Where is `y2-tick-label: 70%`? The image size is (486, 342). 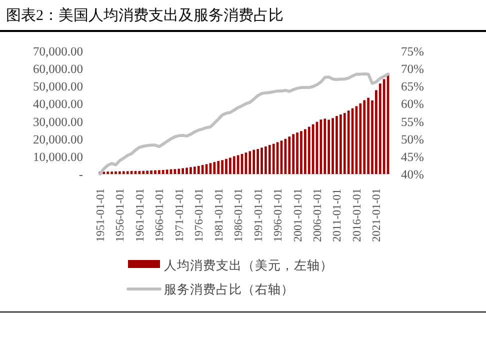 y2-tick-label: 70% is located at coordinates (412, 69).